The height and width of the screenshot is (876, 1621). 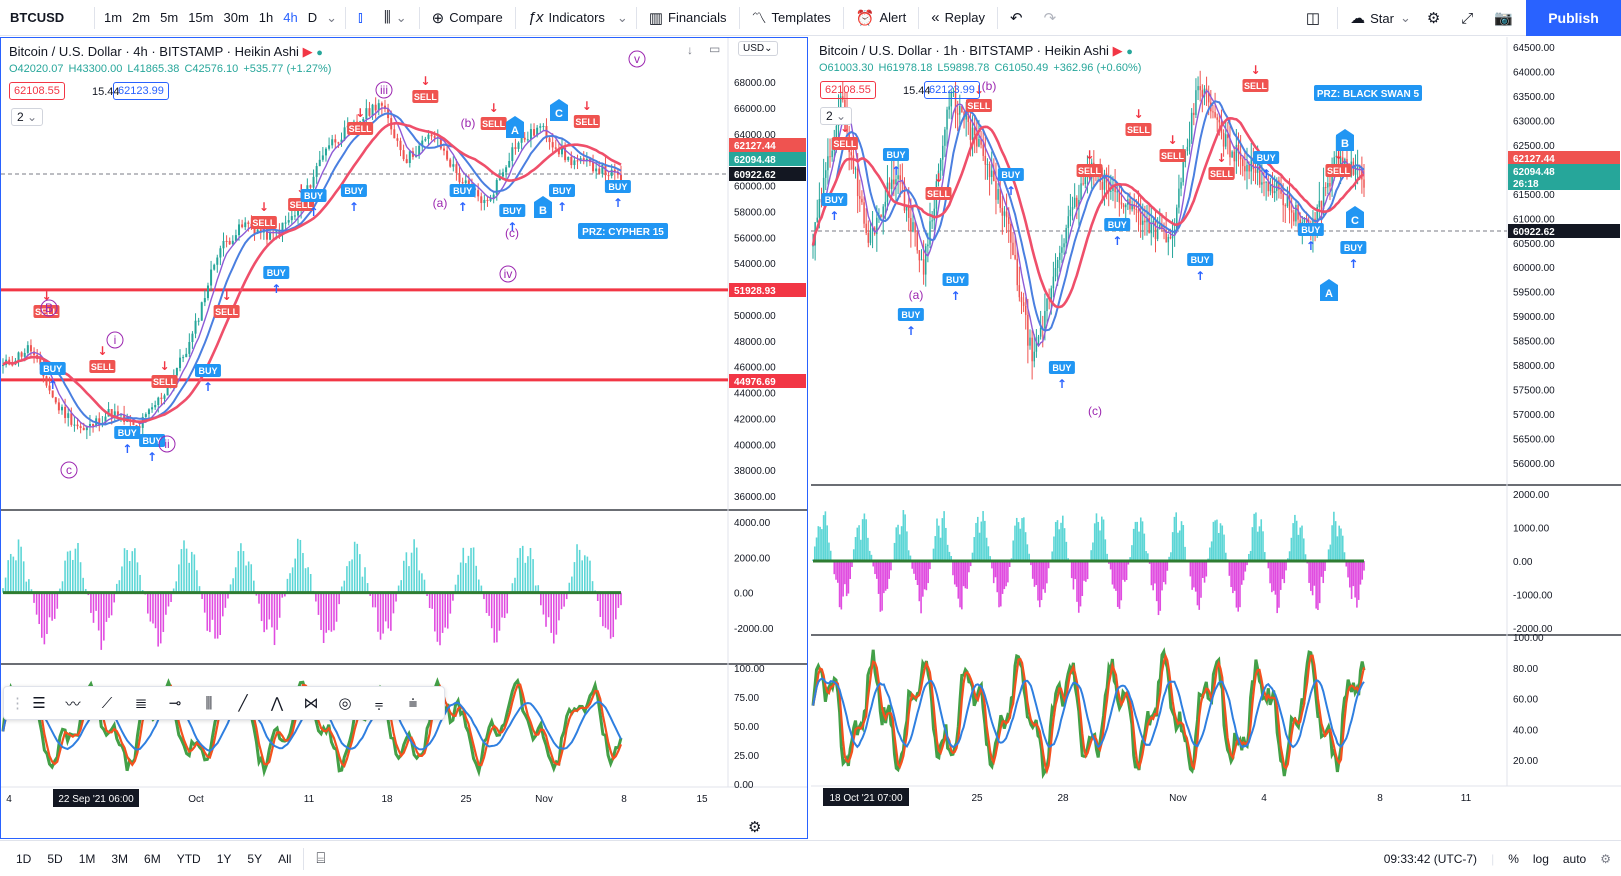 I want to click on redo-button: ↷, so click(x=1053, y=18).